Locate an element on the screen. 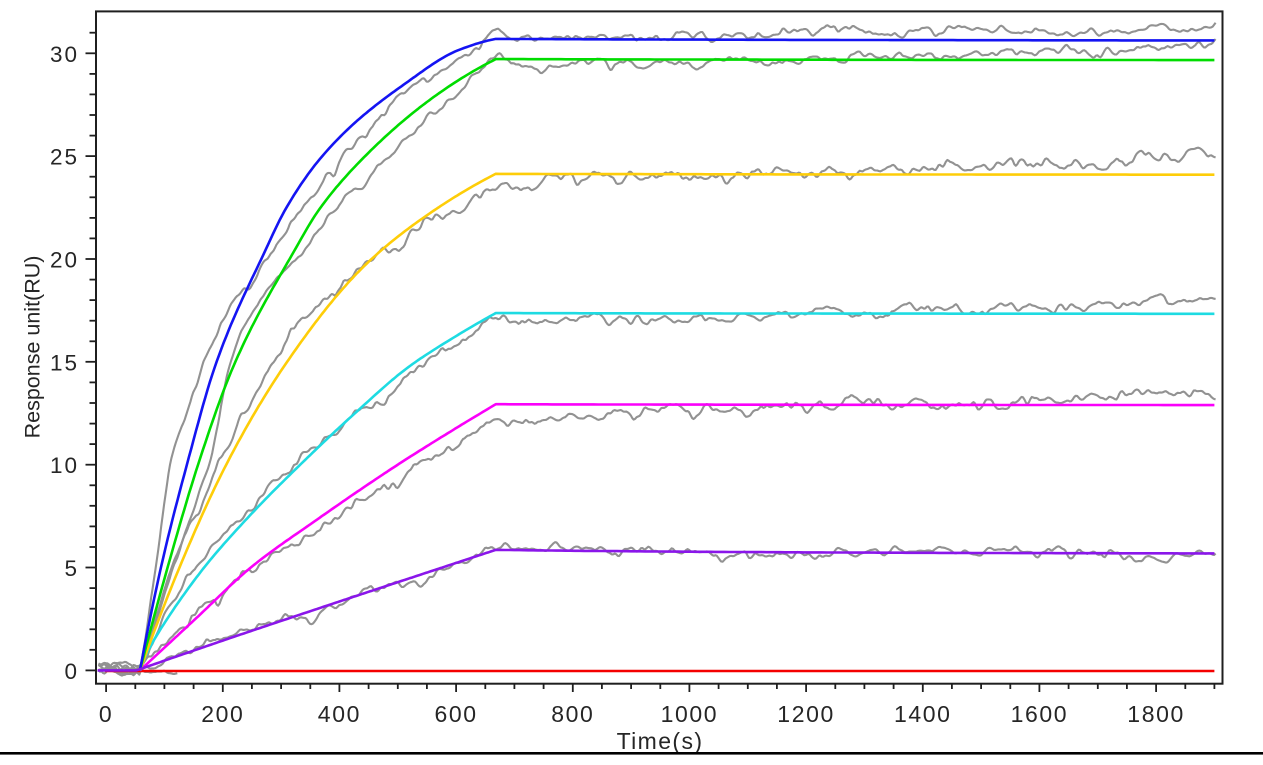  svg-text: 400 is located at coordinates (339, 714).